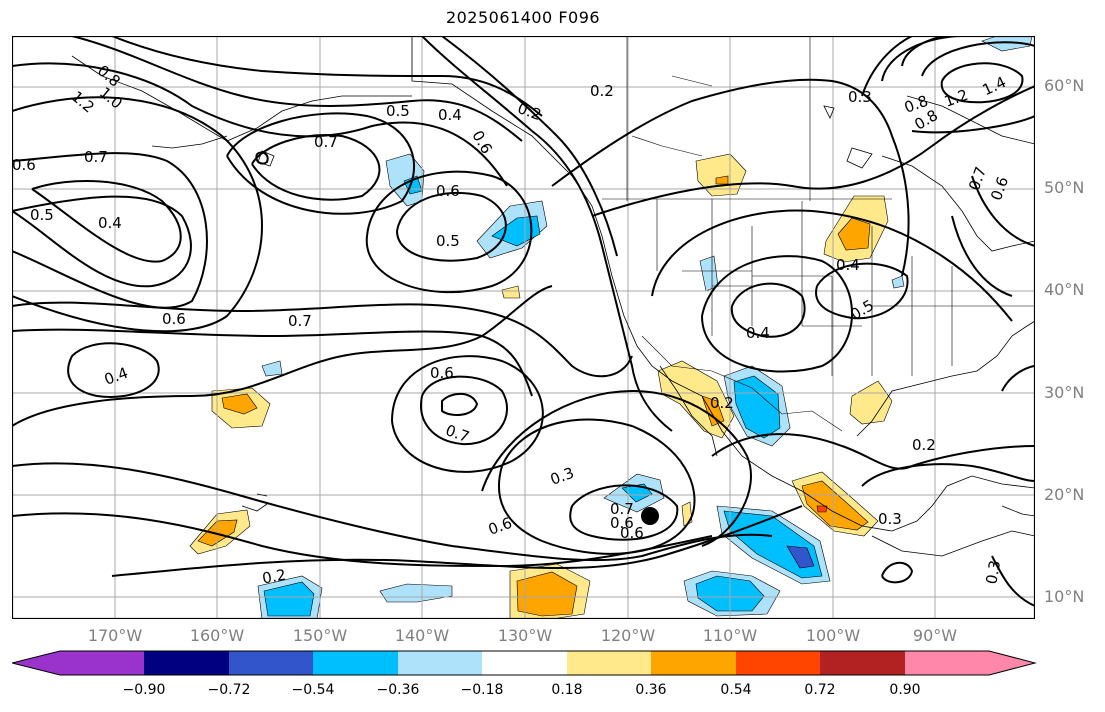 The height and width of the screenshot is (712, 1105). What do you see at coordinates (525, 635) in the screenshot?
I see `lon-label: 130°W` at bounding box center [525, 635].